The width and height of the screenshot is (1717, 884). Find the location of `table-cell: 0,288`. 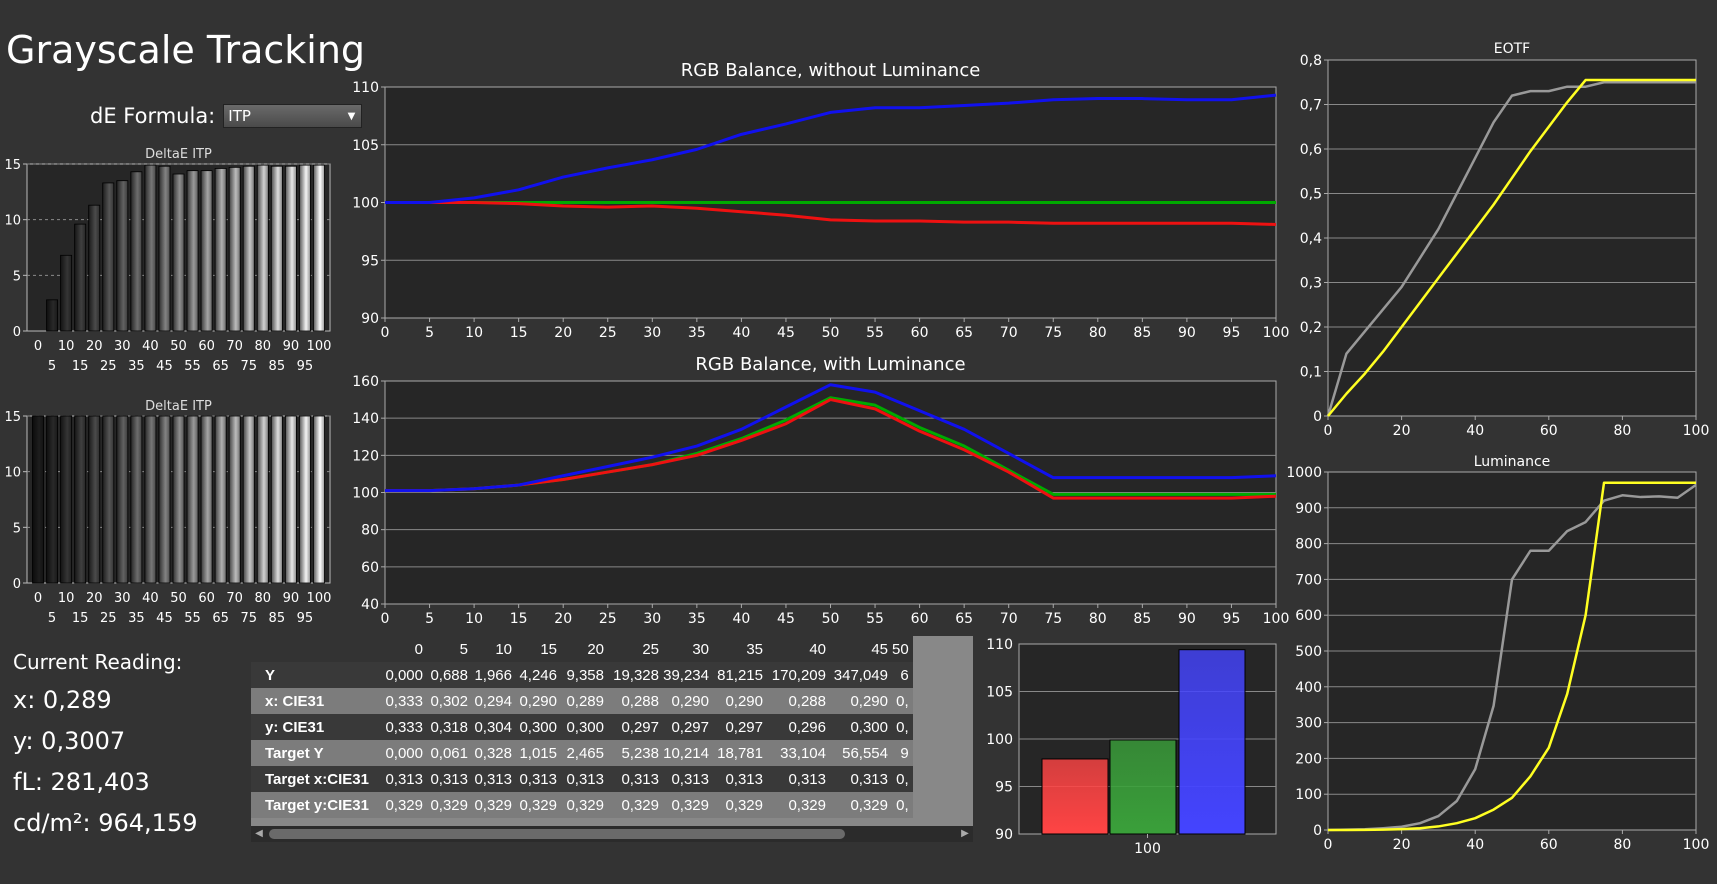

table-cell: 0,288 is located at coordinates (798, 701).